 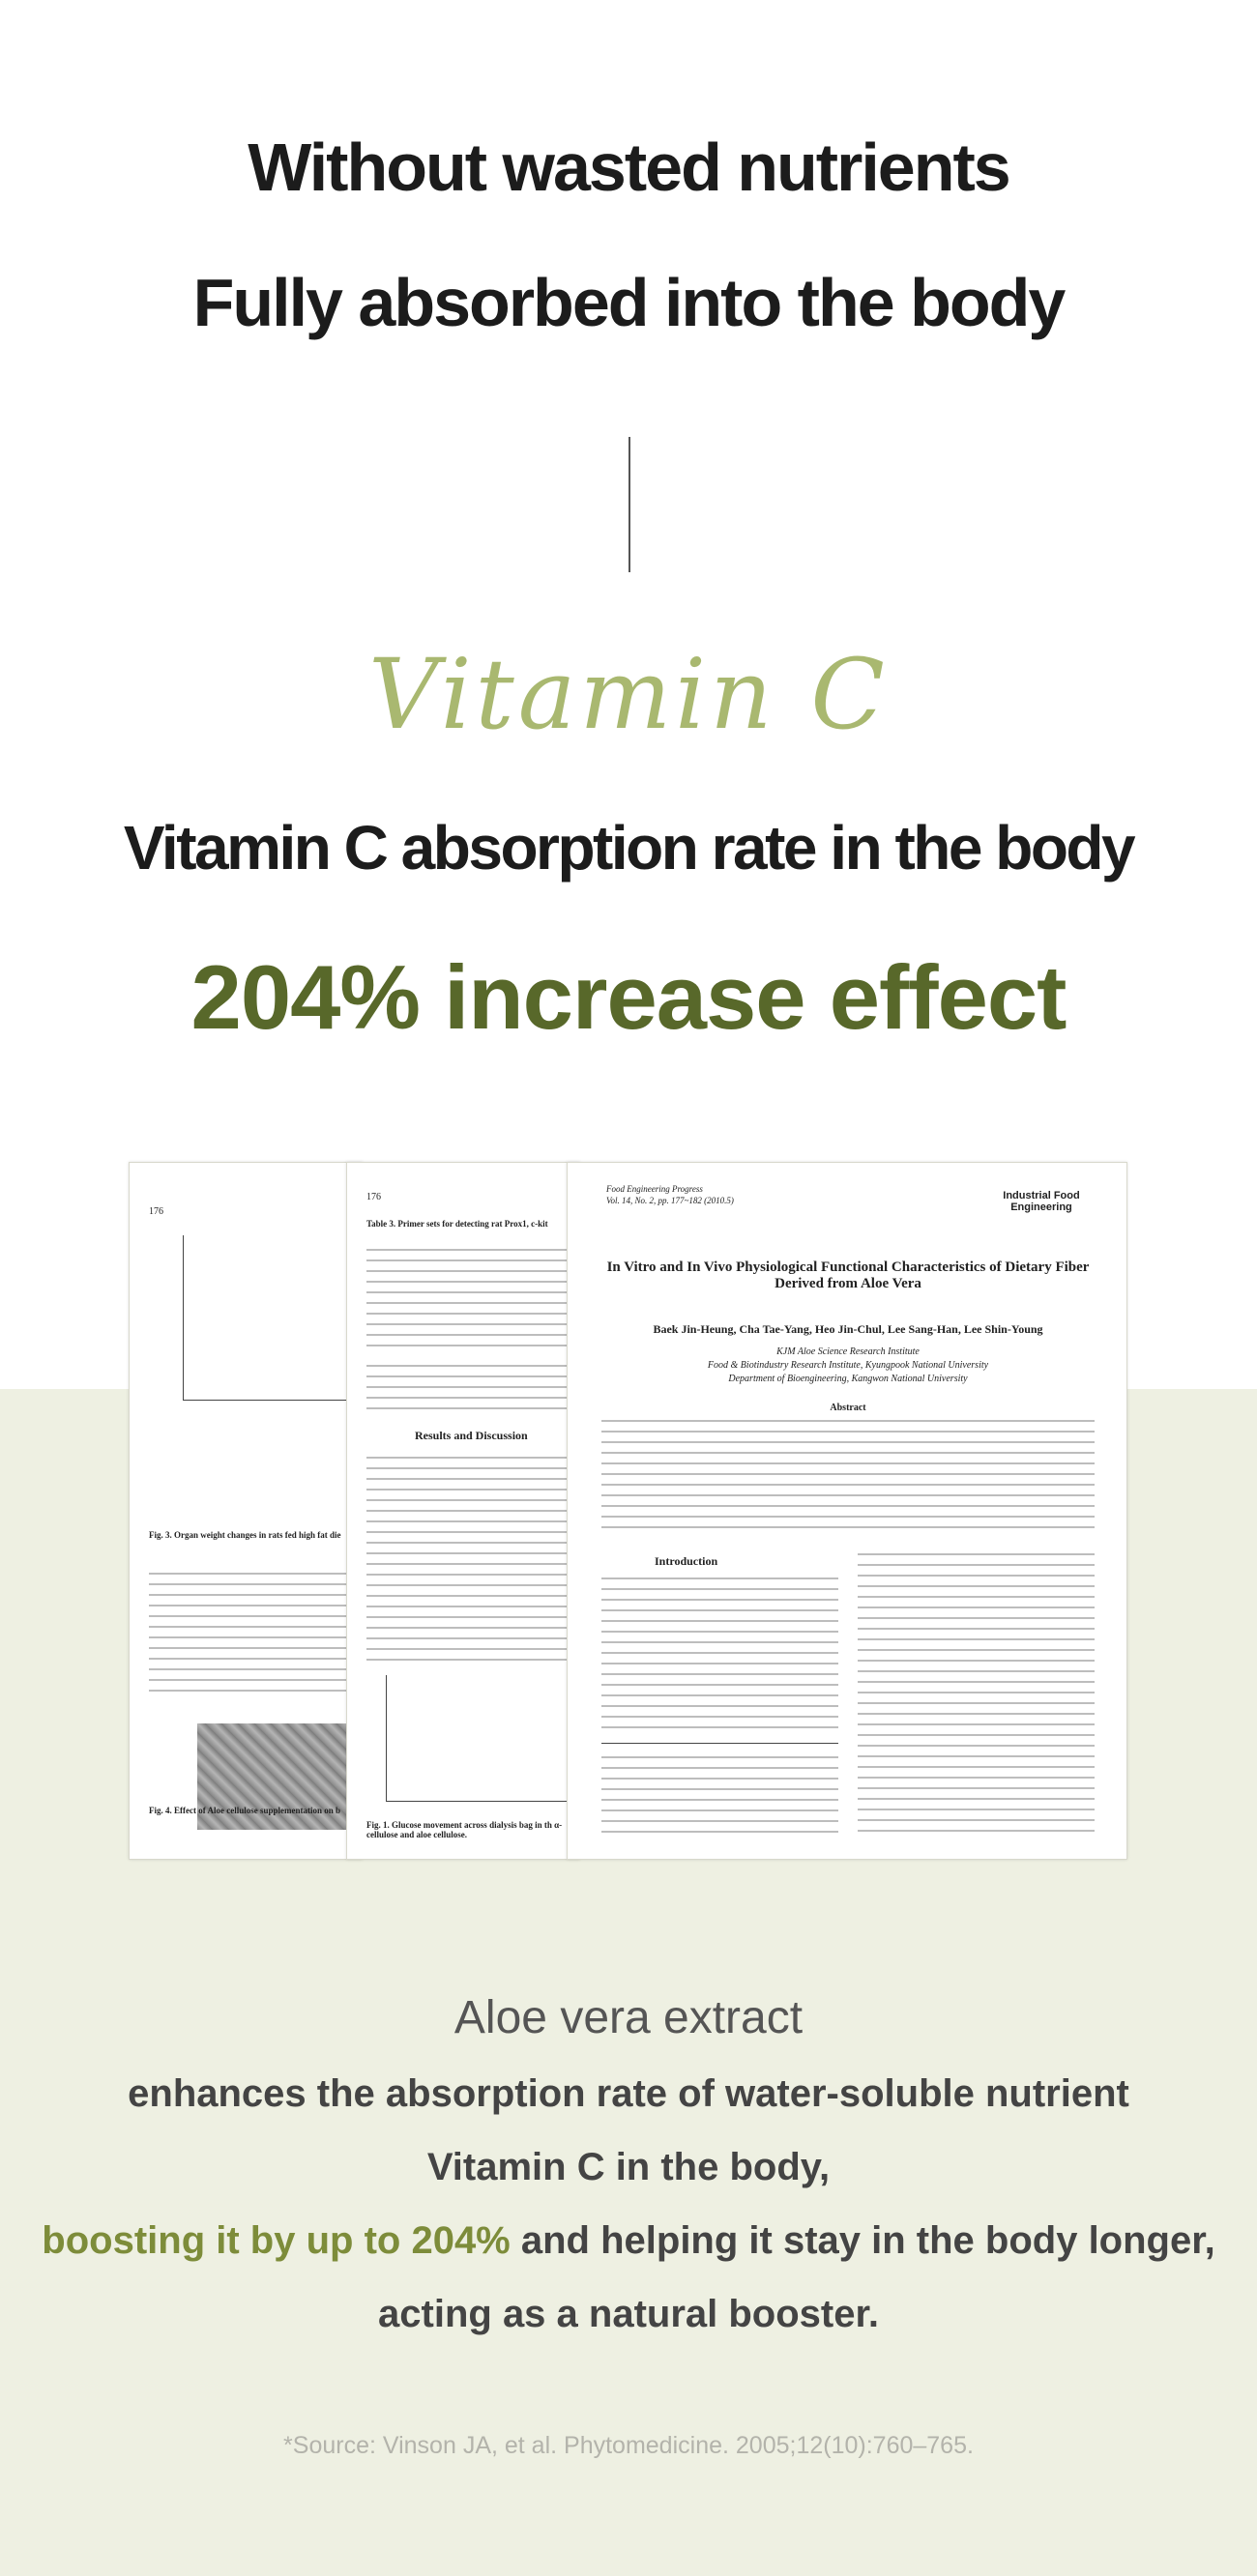 What do you see at coordinates (628, 2167) in the screenshot?
I see `description-line: Vitamin C in the body,` at bounding box center [628, 2167].